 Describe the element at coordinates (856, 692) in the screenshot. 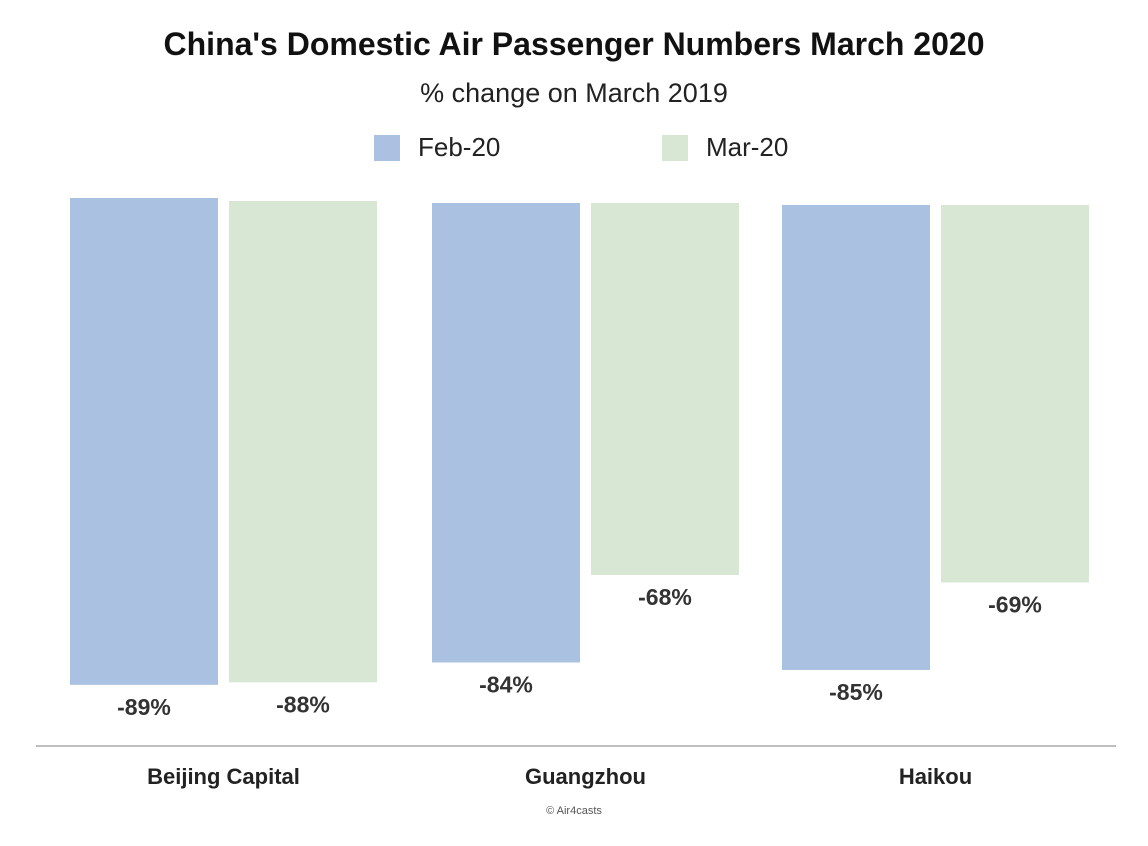

I see `data-label: -85%` at that location.